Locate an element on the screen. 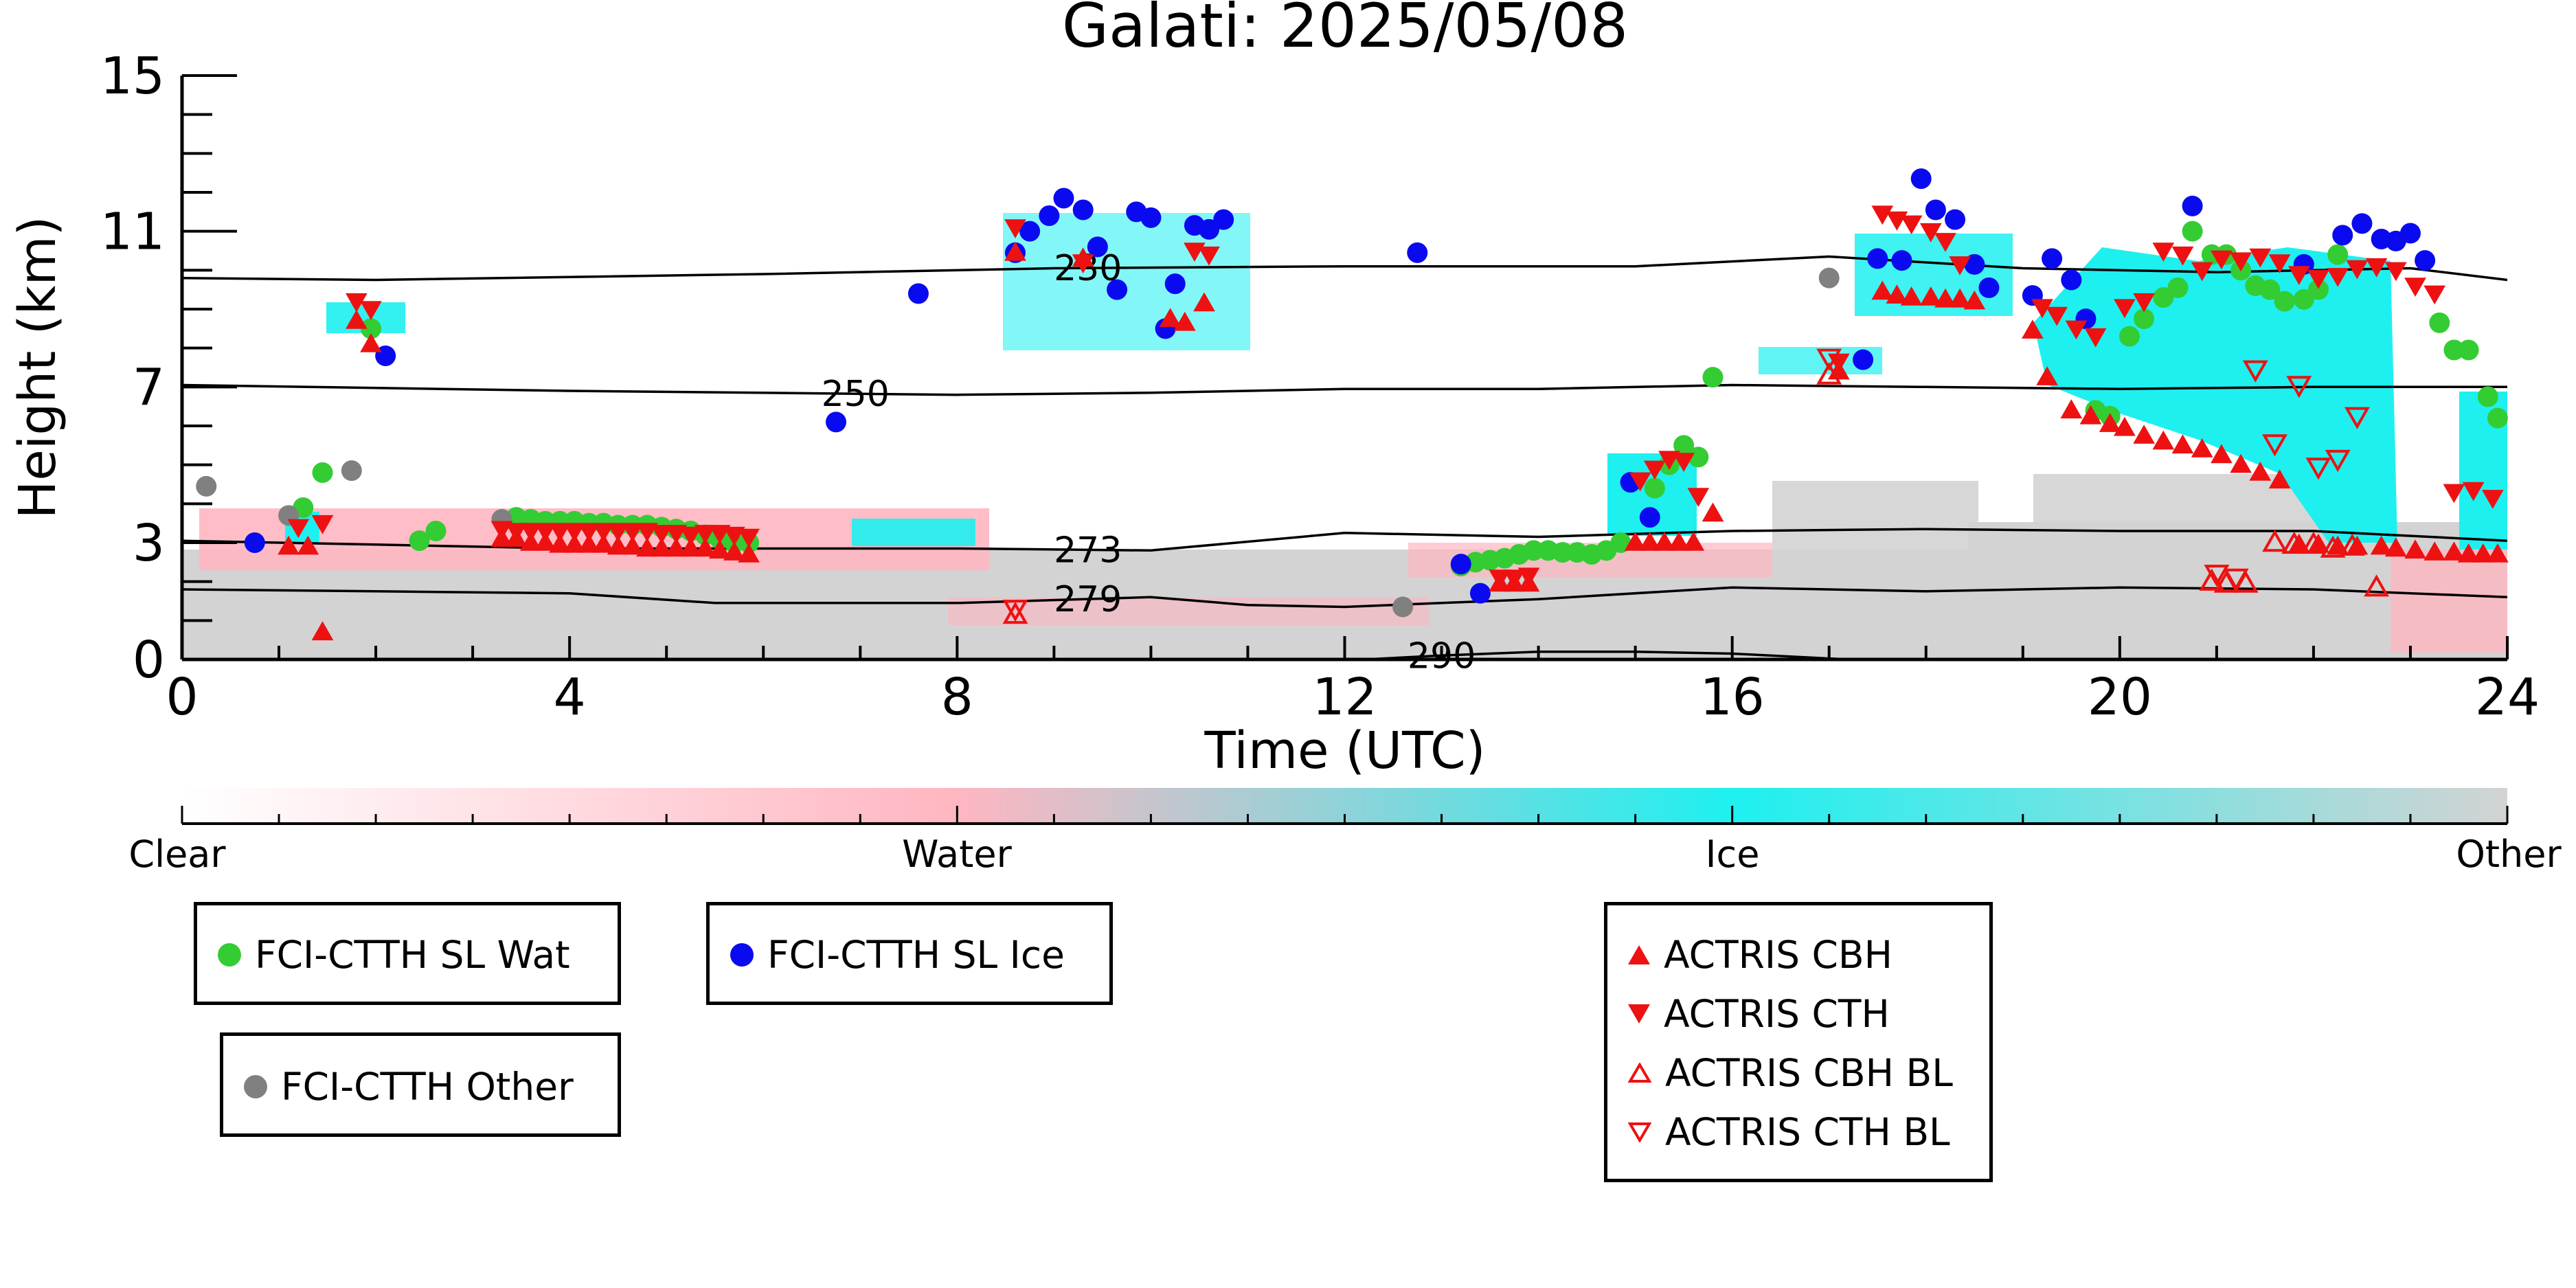  x-tick-label: 0 is located at coordinates (182, 697).